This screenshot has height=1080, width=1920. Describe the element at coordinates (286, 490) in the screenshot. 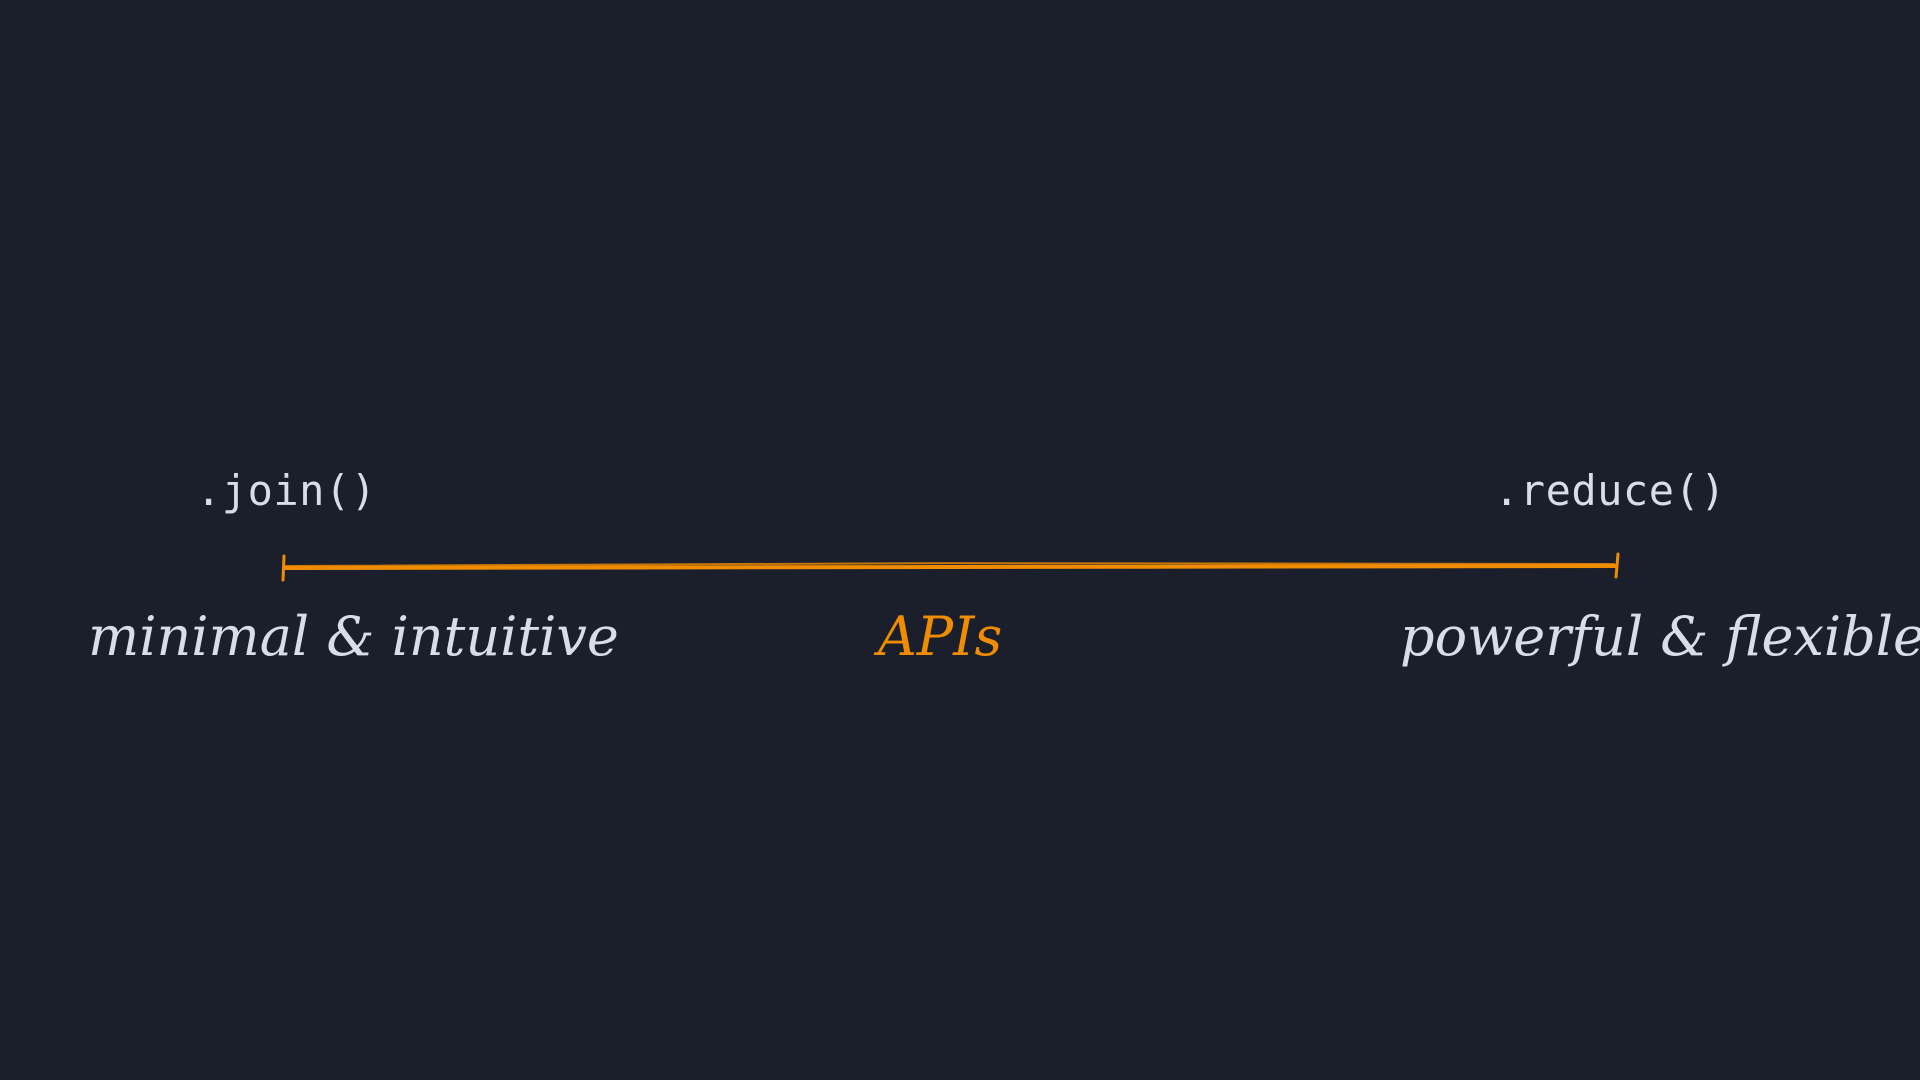

I see `left-method-label: .join()` at that location.